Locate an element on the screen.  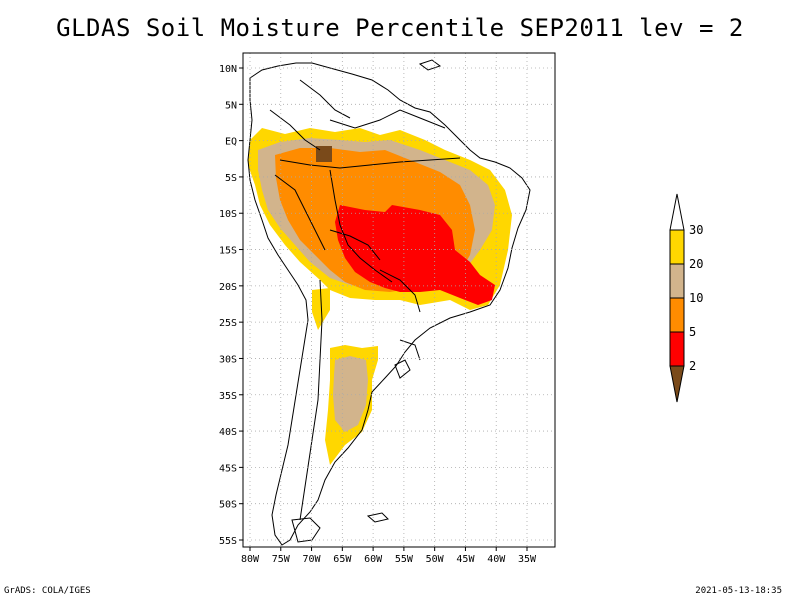
legend-label: 5 is located at coordinates (692, 332).